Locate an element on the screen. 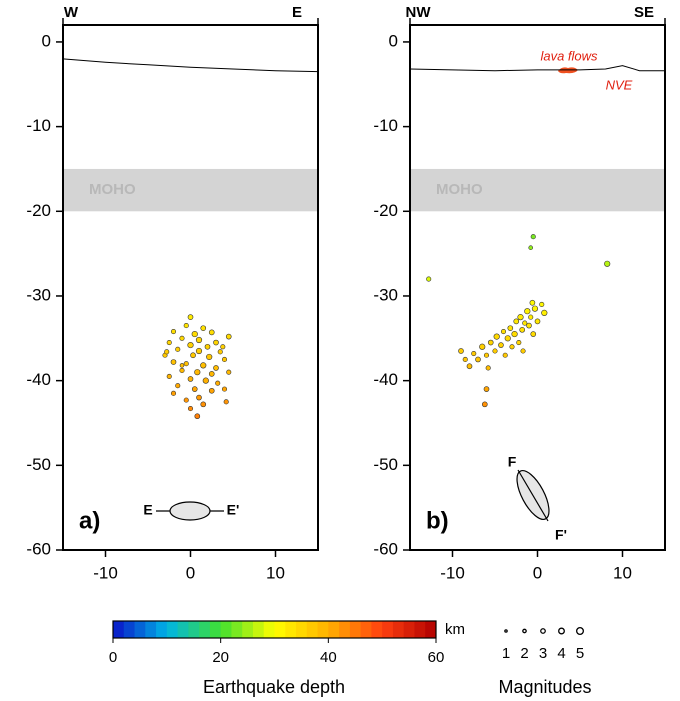 This screenshot has width=680, height=701. y-tick-label: -30 is located at coordinates (385, 294).